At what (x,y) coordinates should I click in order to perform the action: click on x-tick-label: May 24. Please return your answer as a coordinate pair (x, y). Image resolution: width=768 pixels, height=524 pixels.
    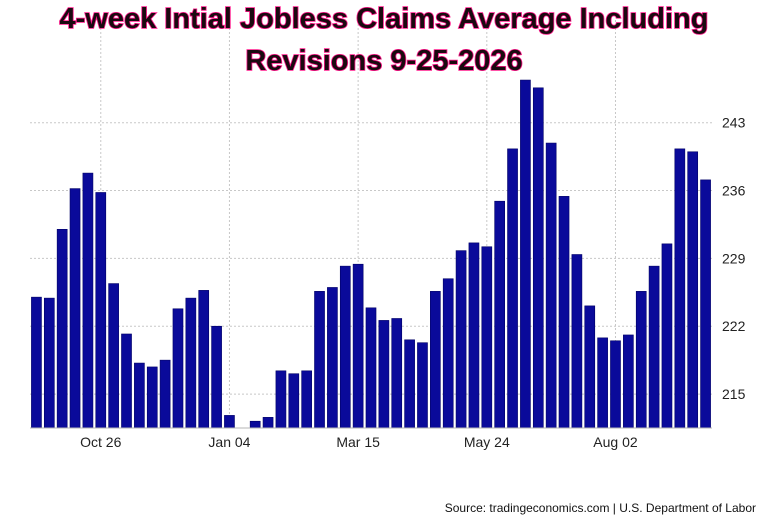
    Looking at the image, I should click on (487, 442).